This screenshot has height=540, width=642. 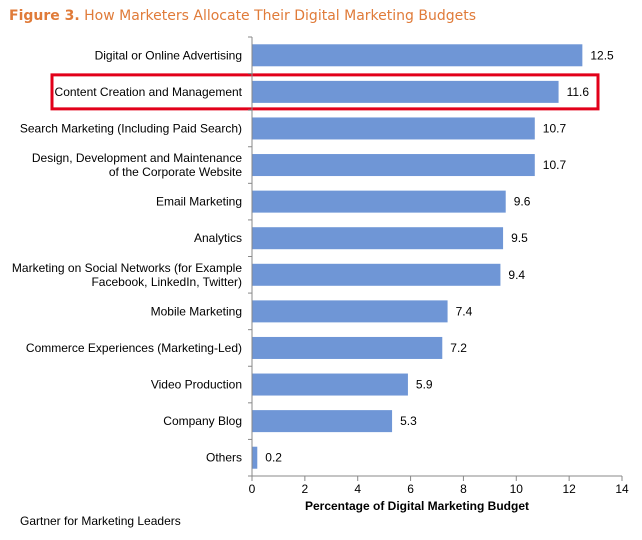 I want to click on data-label: 7.4, so click(x=464, y=311).